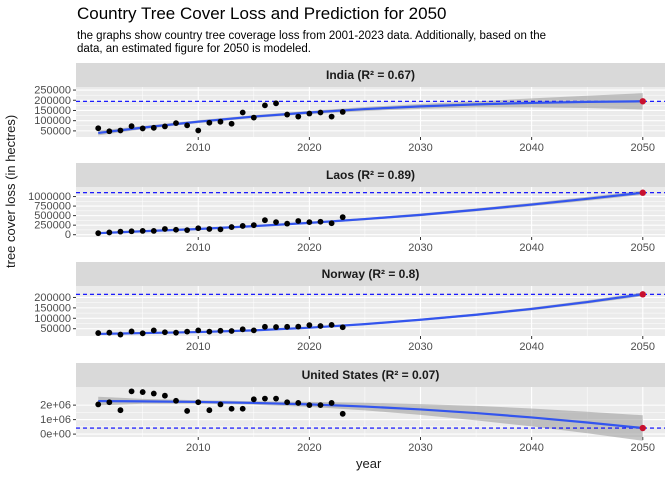  I want to click on y-tick-label: 1e+06, so click(55, 420).